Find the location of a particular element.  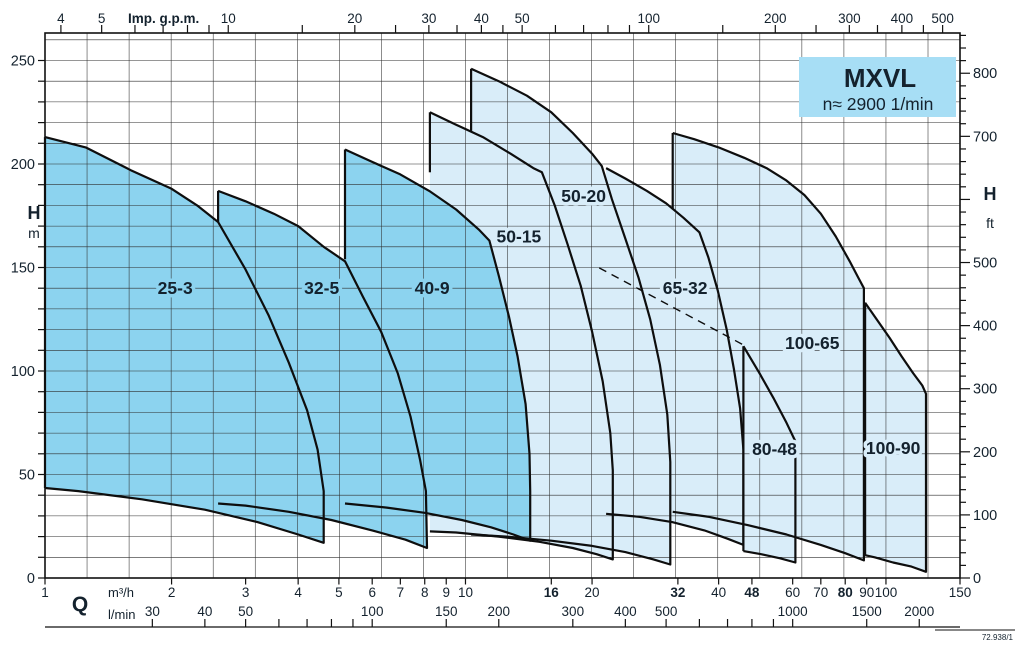

lmin-label: 40 is located at coordinates (204, 611).